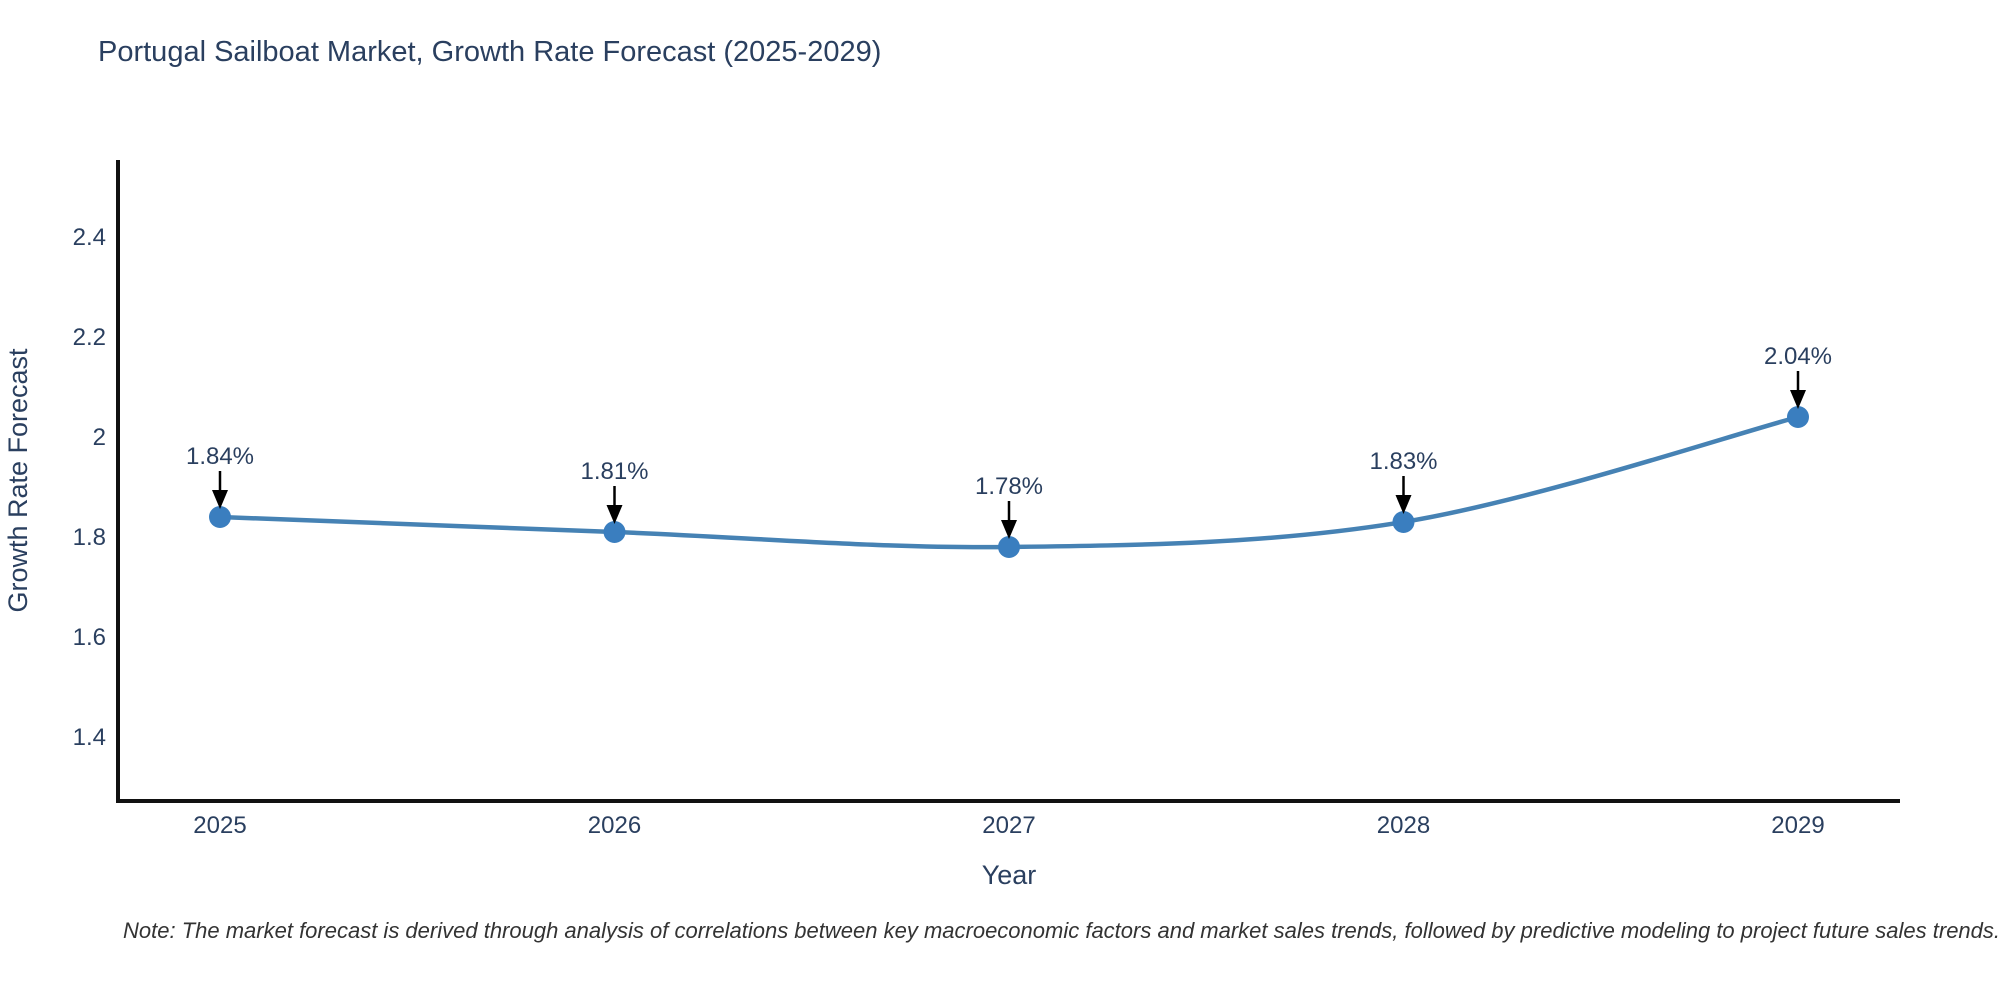 The height and width of the screenshot is (1000, 2000). What do you see at coordinates (219, 825) in the screenshot?
I see `x-tick-label: 2025` at bounding box center [219, 825].